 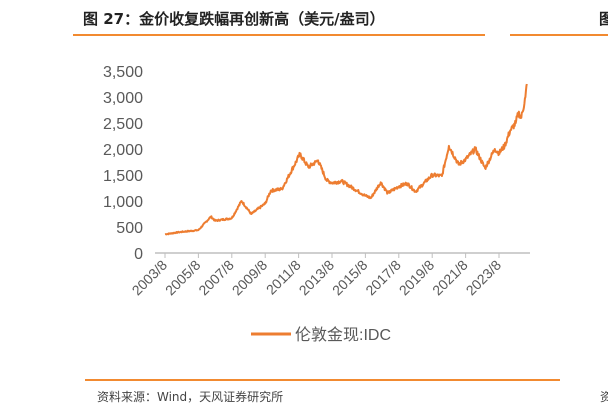 I want to click on figure-title: 图 27：金价收复跌幅再创新高（美元/盎司）, so click(x=234, y=19).